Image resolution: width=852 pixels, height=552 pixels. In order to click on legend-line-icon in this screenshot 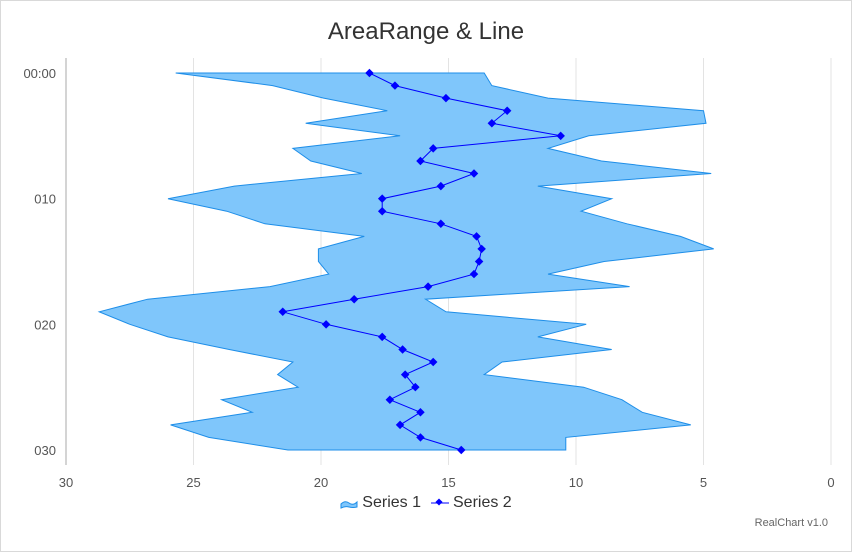, I will do `click(440, 502)`.